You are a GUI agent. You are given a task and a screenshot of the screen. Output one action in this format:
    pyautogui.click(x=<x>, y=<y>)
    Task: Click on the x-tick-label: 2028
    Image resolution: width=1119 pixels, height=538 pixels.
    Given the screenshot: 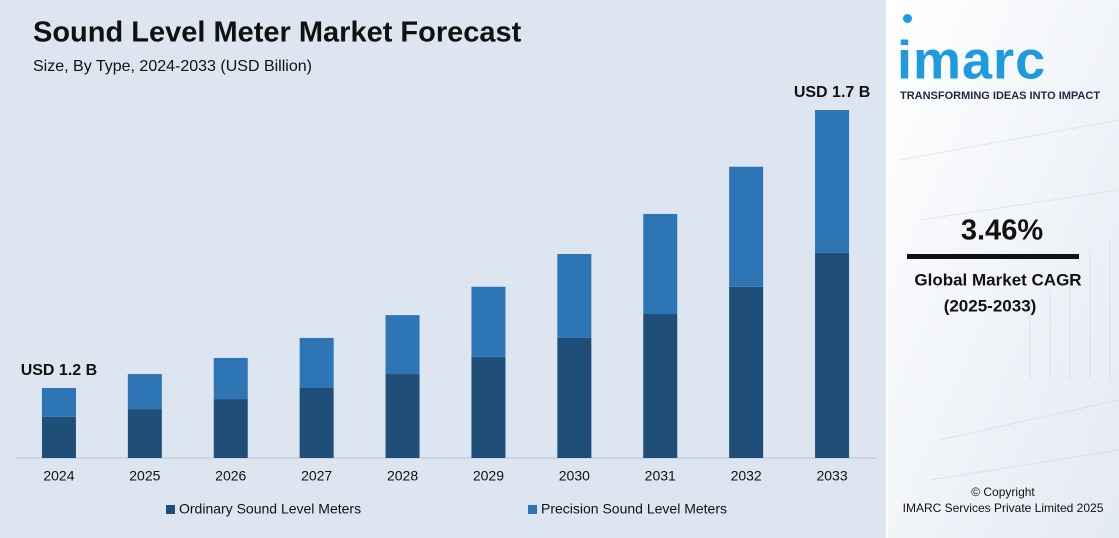 What is the action you would take?
    pyautogui.click(x=402, y=476)
    